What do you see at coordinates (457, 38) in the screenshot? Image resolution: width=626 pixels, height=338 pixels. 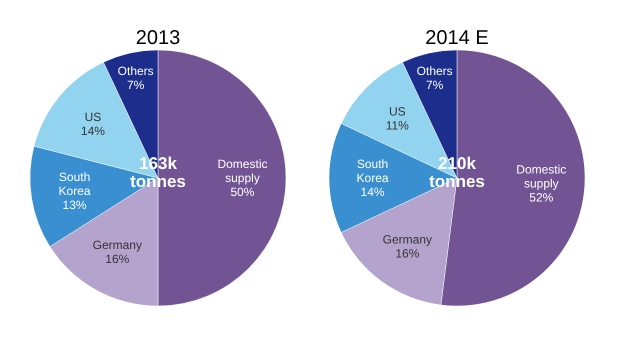 I see `chart-title: 2014 E` at bounding box center [457, 38].